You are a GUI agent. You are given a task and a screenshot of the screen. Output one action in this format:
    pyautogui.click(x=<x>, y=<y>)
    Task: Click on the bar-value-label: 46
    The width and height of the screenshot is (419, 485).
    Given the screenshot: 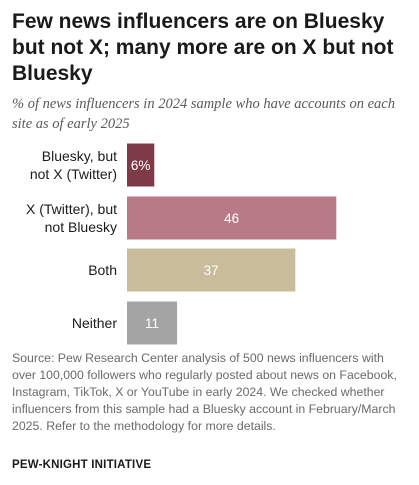 What is the action you would take?
    pyautogui.click(x=231, y=218)
    